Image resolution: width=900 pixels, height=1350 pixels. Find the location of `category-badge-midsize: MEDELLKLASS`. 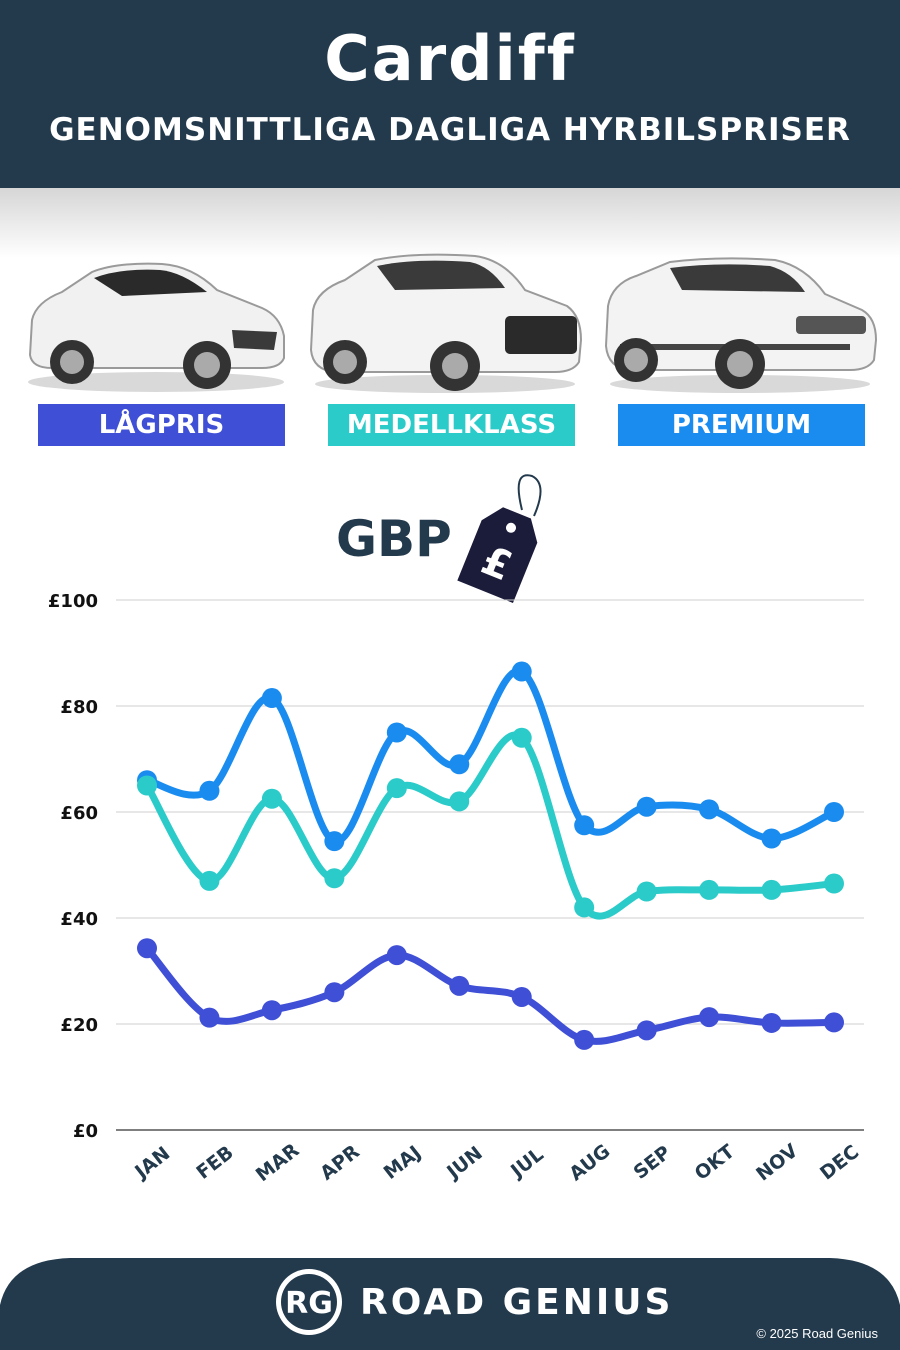

category-badge-midsize: MEDELLKLASS is located at coordinates (451, 425).